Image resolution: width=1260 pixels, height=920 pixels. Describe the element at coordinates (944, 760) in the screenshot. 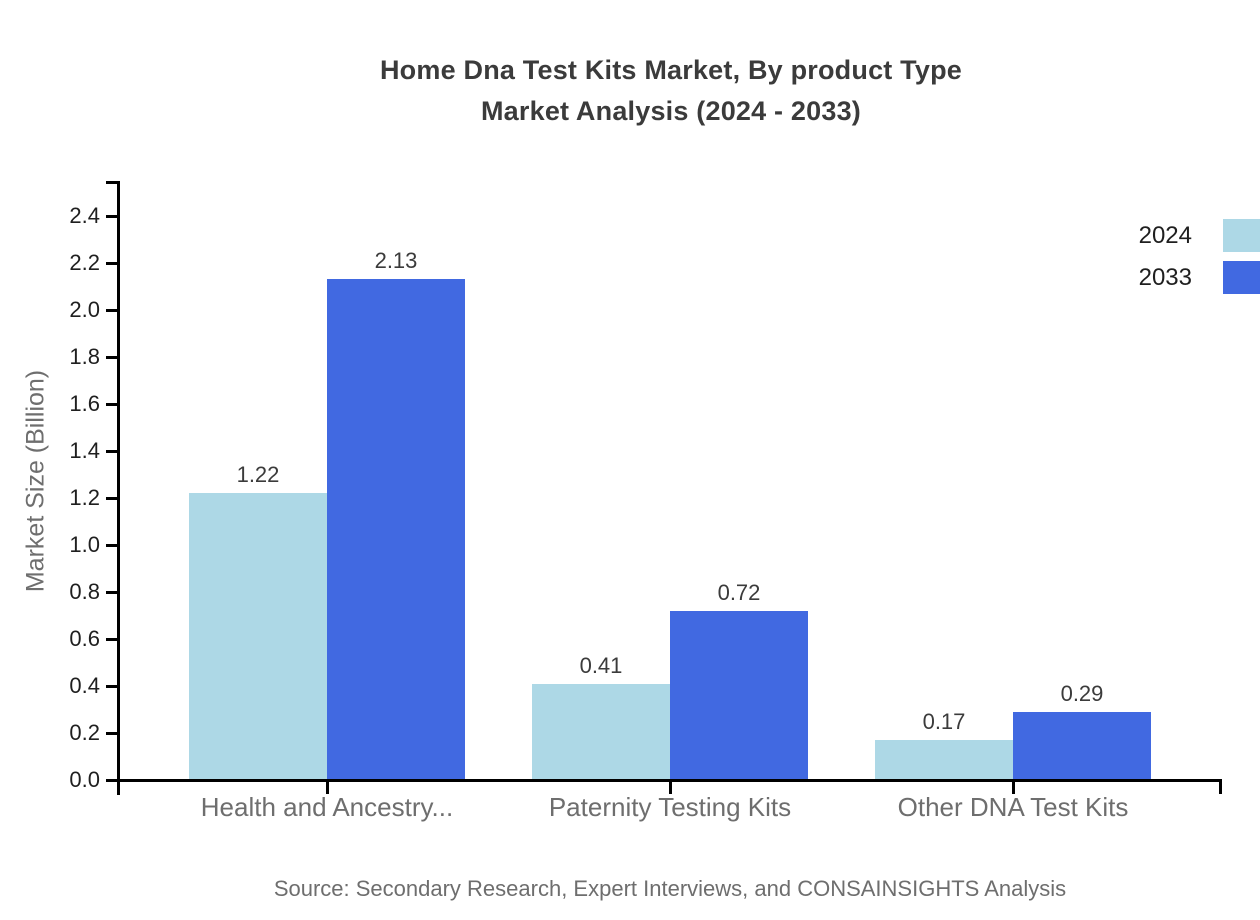

I see `bar-2024-other-dna-test-kits` at that location.